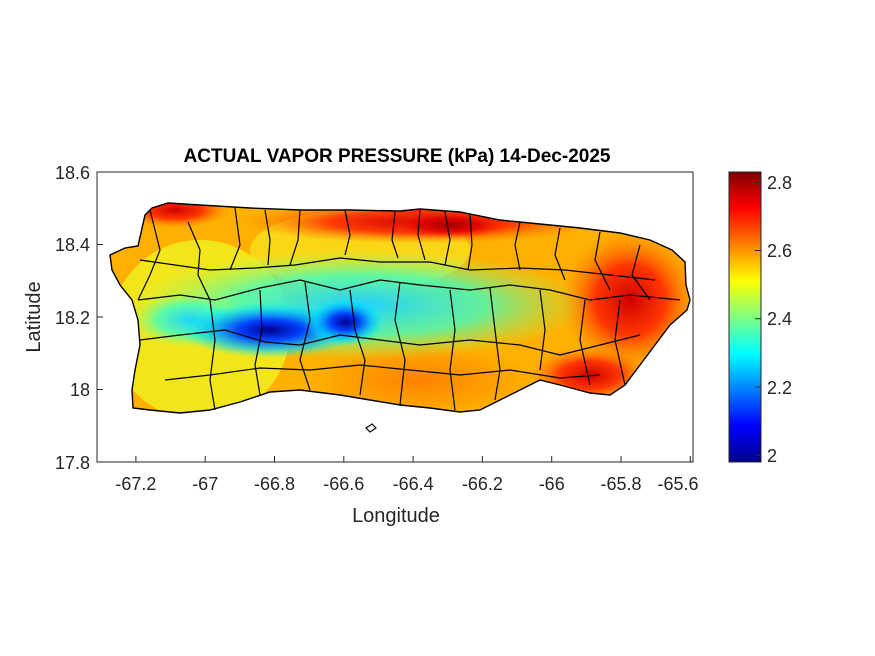 This screenshot has width=875, height=656. I want to click on y-tick-label: 18.2, so click(72, 318).